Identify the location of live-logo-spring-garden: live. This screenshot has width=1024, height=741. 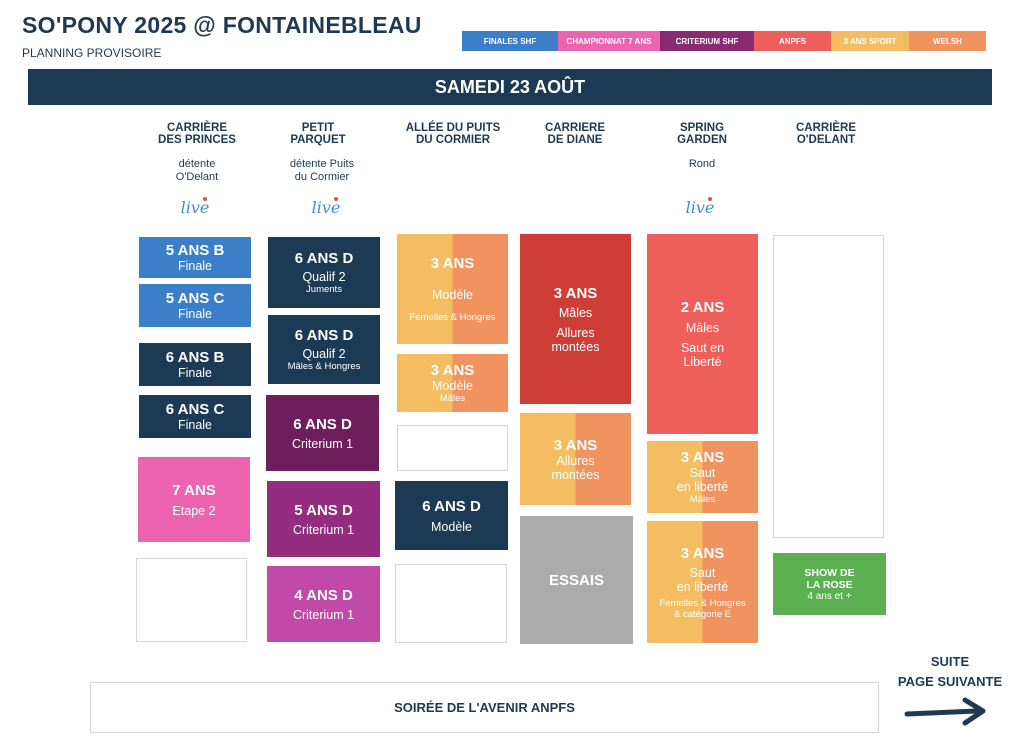
(700, 207).